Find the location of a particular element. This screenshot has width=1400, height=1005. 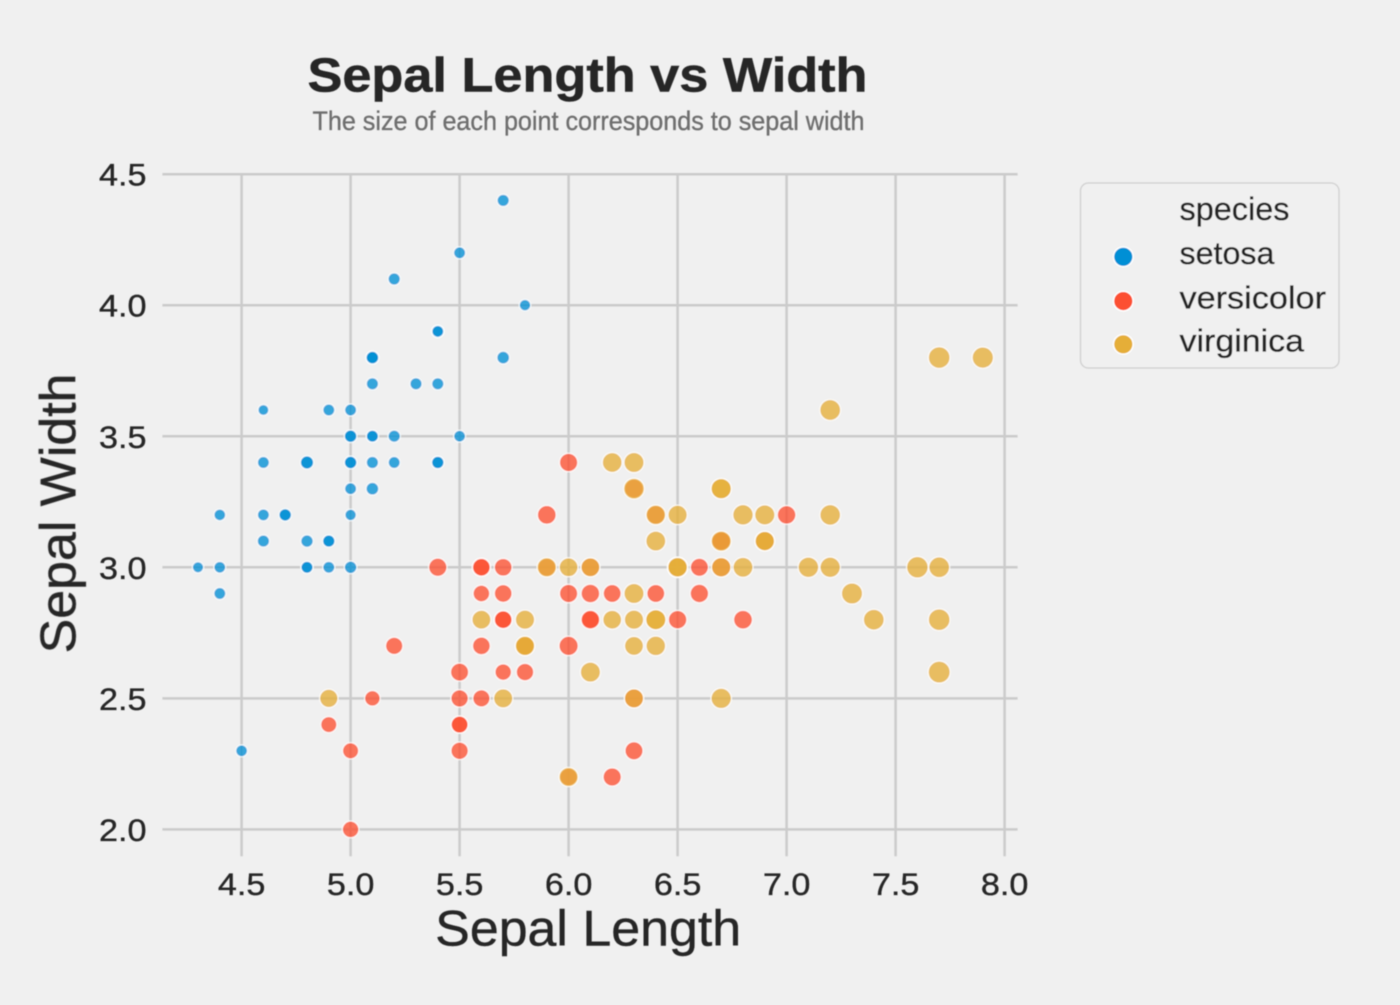

svg-text: 3.5 is located at coordinates (123, 437).